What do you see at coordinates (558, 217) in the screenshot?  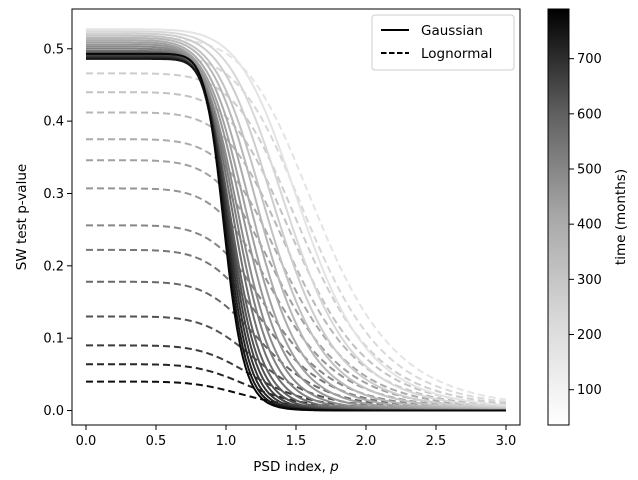 I see `colorbar-gradient` at bounding box center [558, 217].